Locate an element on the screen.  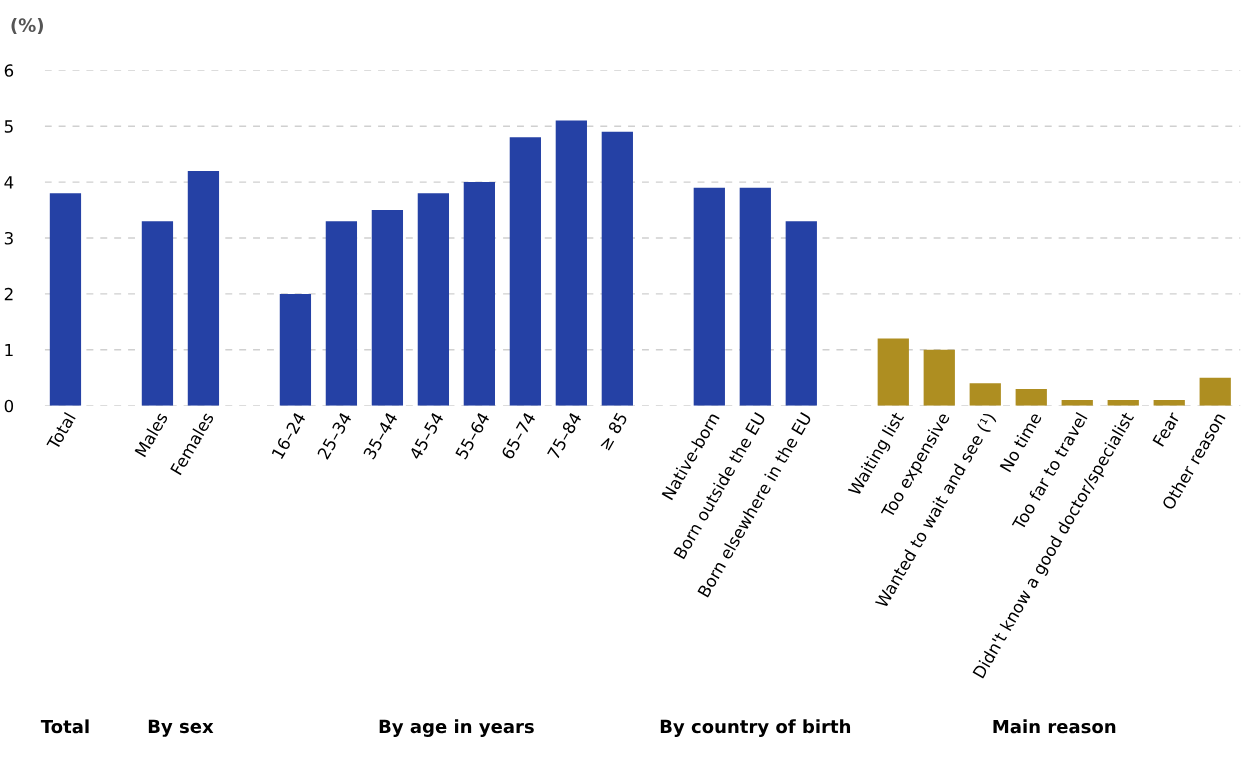
text: Total is located at coordinates (64, 726).